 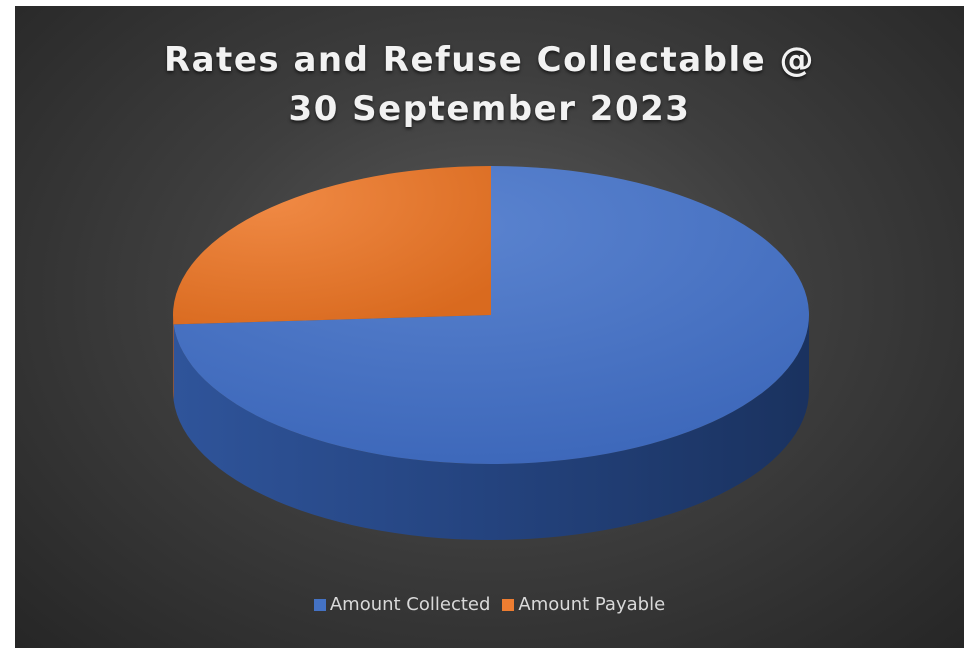 What do you see at coordinates (489, 60) in the screenshot?
I see `chart-title-line-1: Rates and Refuse Collectable @` at bounding box center [489, 60].